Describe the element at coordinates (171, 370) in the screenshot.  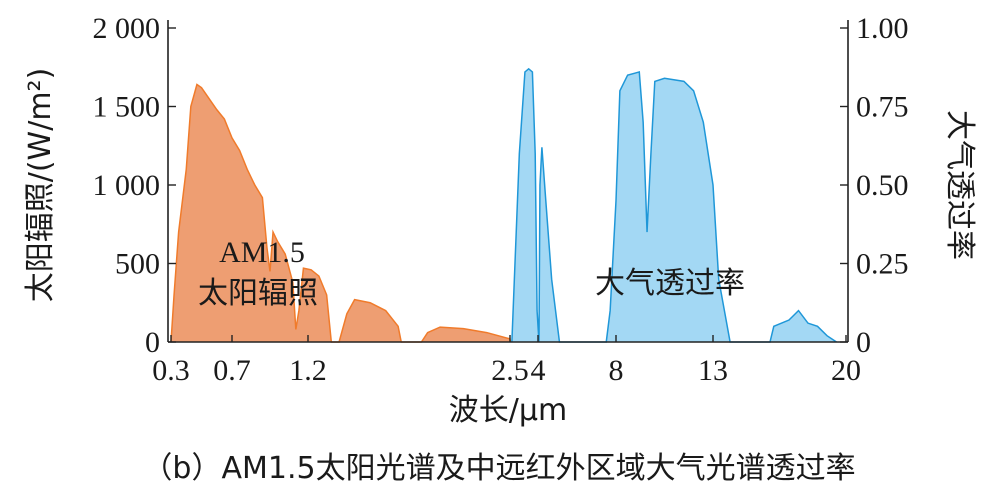
I see `x-tick-label: 0.3` at that location.